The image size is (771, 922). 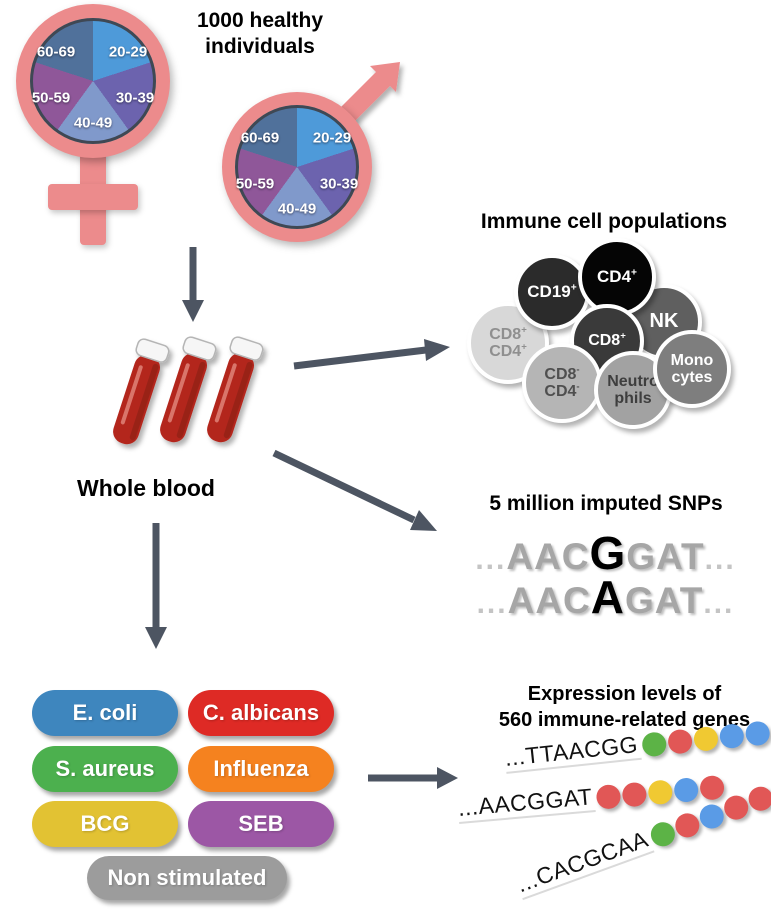 I want to click on immune-cell-label: Mono, so click(x=692, y=360).